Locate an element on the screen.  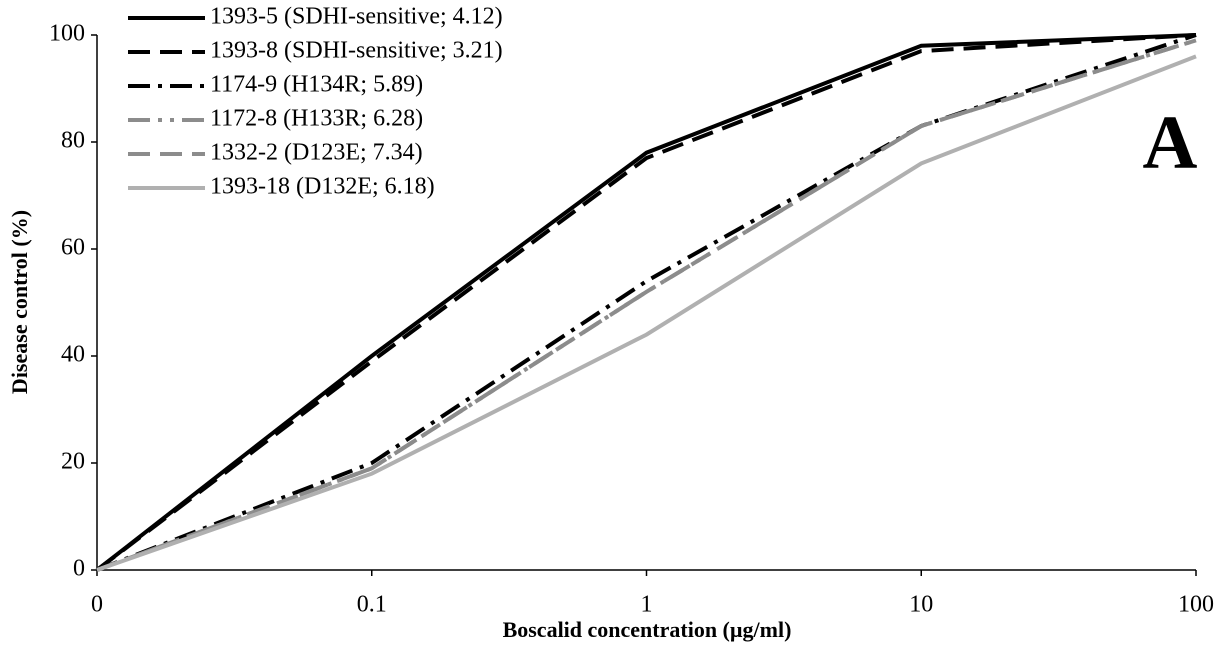
x-tick-label: 100 is located at coordinates (1196, 605).